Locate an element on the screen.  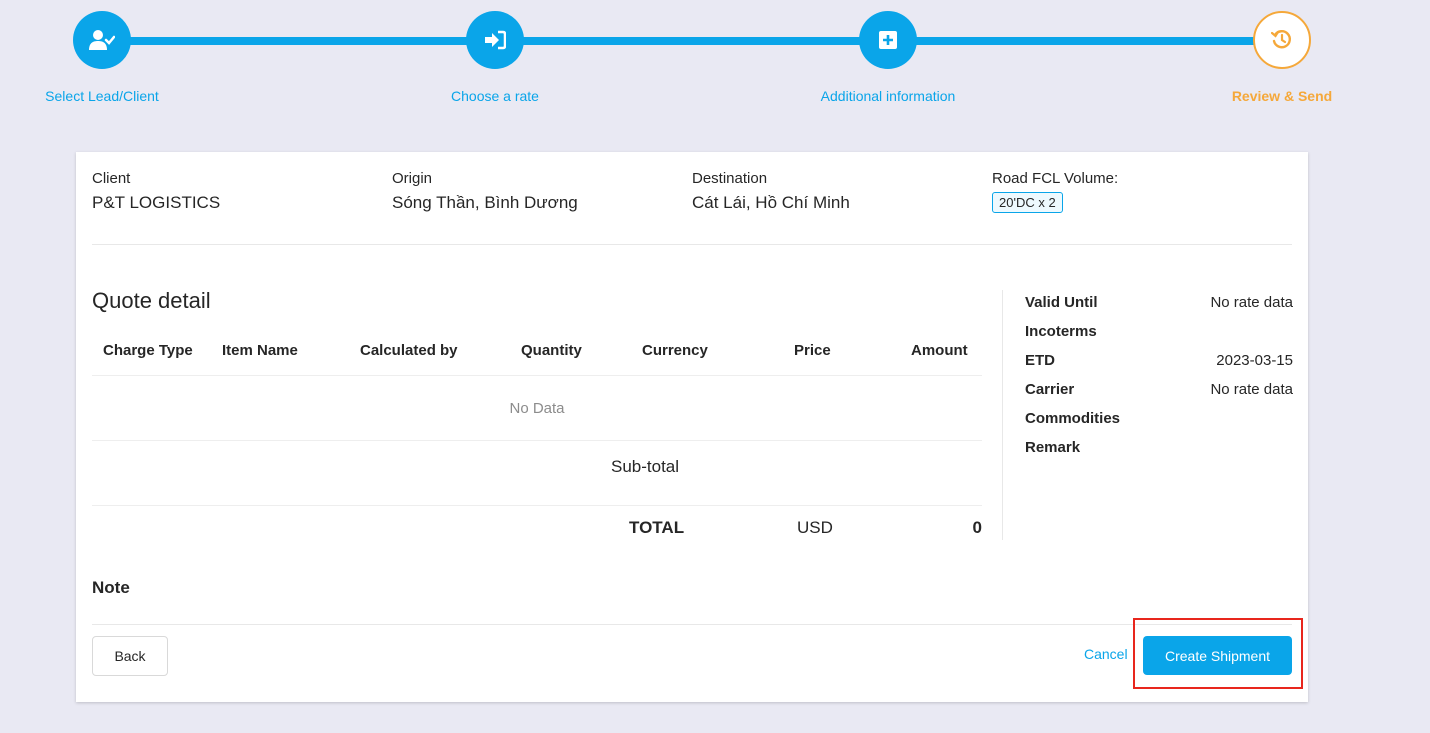
footer-divider is located at coordinates (692, 624).